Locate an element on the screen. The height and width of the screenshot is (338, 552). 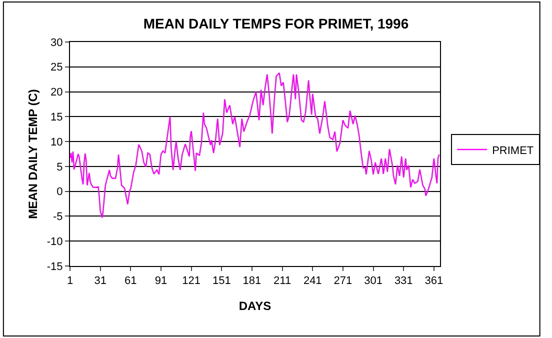
x-tick-label: 211 is located at coordinates (283, 281).